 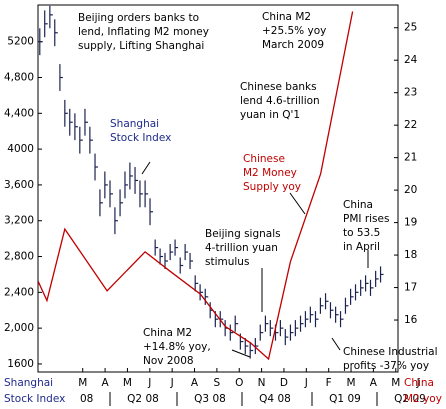 What do you see at coordinates (410, 399) in the screenshot?
I see `quarter-label: Q2 09` at bounding box center [410, 399].